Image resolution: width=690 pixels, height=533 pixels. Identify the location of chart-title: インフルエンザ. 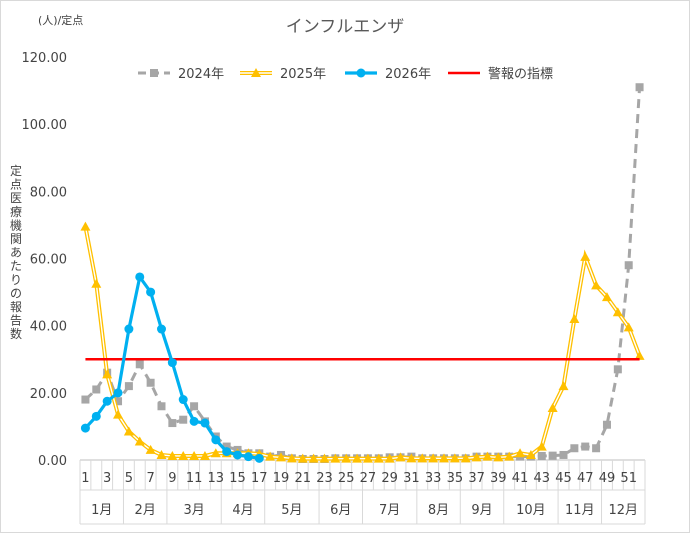
(345, 27).